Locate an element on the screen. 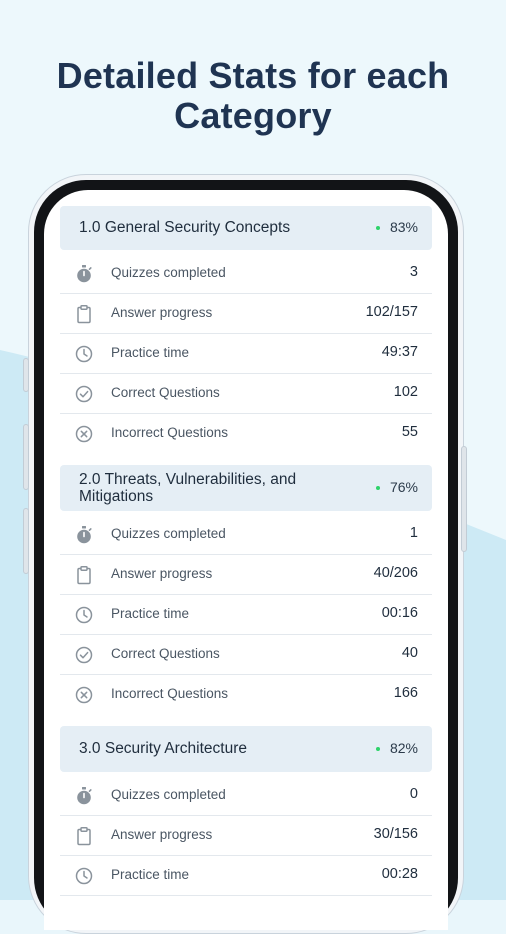 The image size is (506, 934). power-button is located at coordinates (464, 499).